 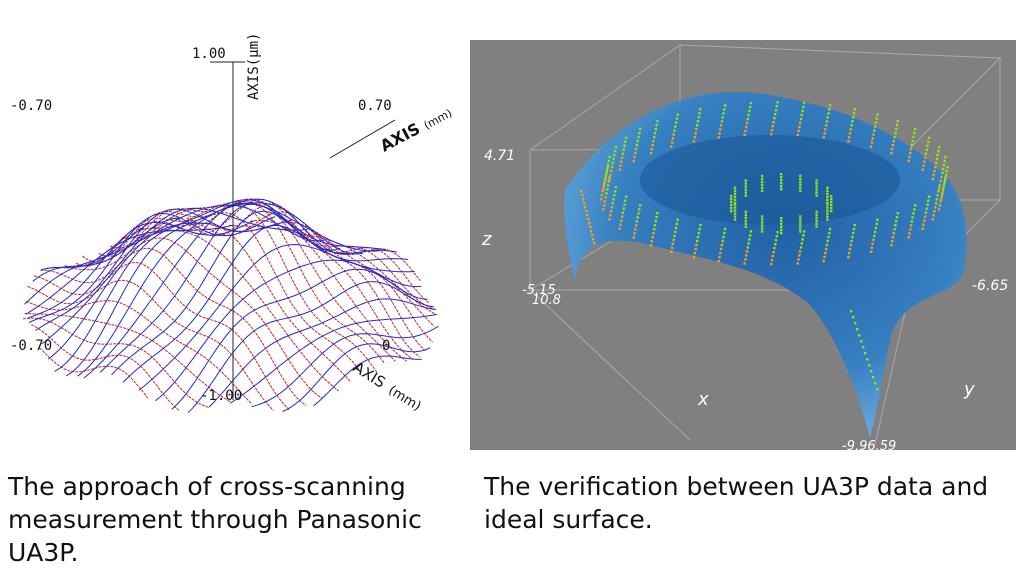 I want to click on scan-line-blue, so click(x=356, y=377).